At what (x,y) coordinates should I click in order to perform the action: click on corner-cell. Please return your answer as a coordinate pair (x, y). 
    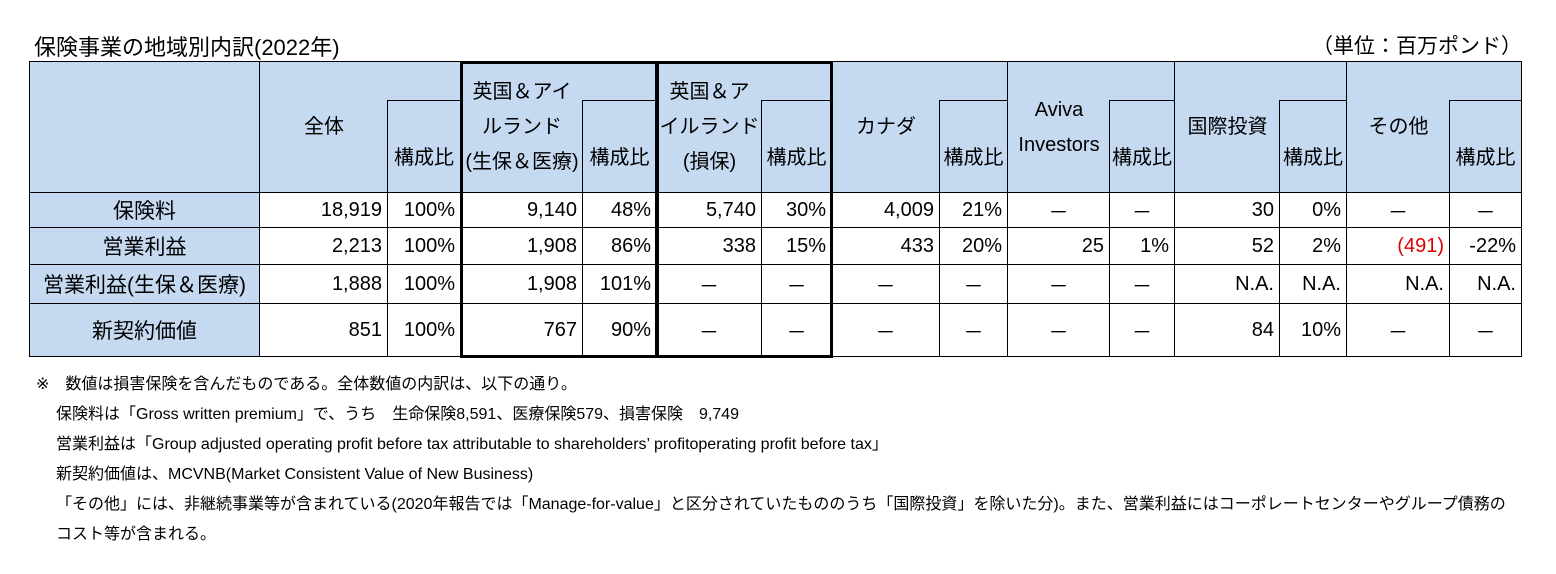
    Looking at the image, I should click on (145, 127).